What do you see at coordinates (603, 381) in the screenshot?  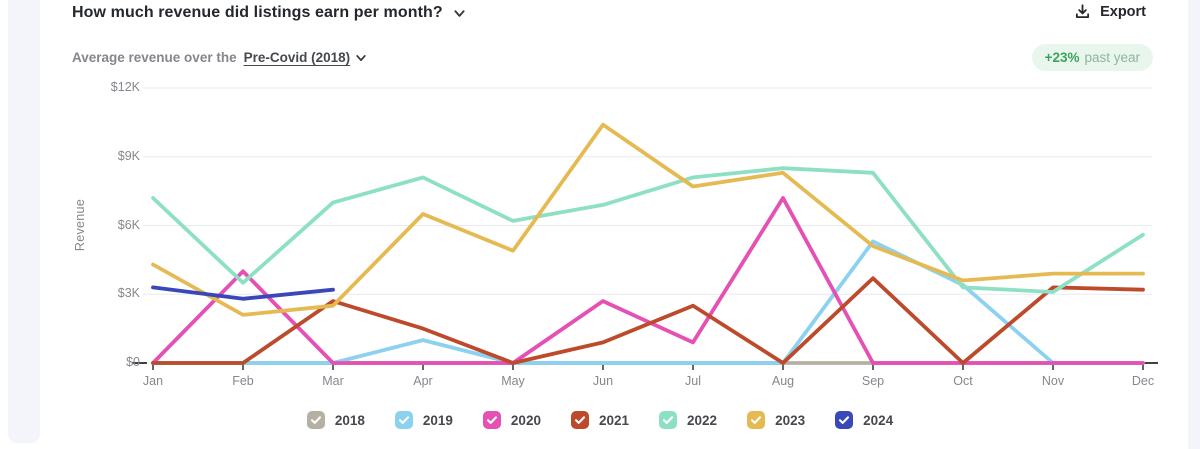 I see `x-axis-tick-label: Jun` at bounding box center [603, 381].